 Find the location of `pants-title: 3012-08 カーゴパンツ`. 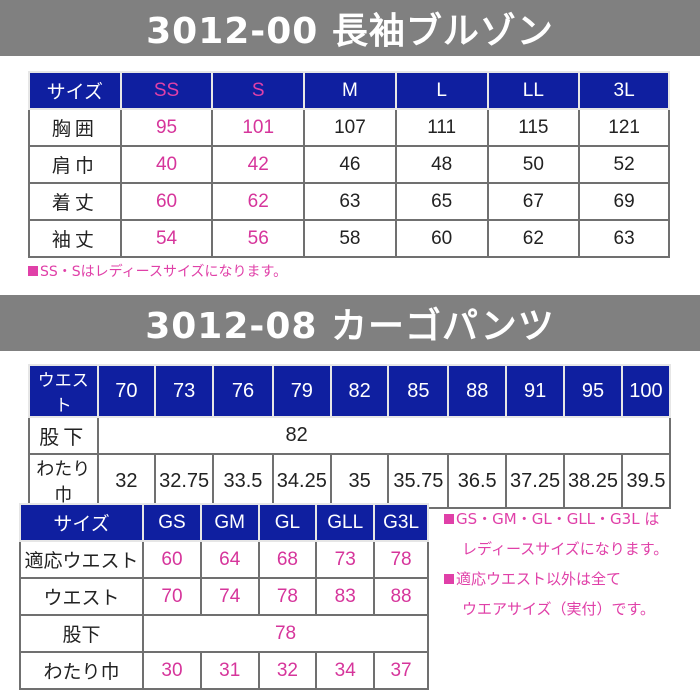

pants-title: 3012-08 カーゴパンツ is located at coordinates (350, 326).